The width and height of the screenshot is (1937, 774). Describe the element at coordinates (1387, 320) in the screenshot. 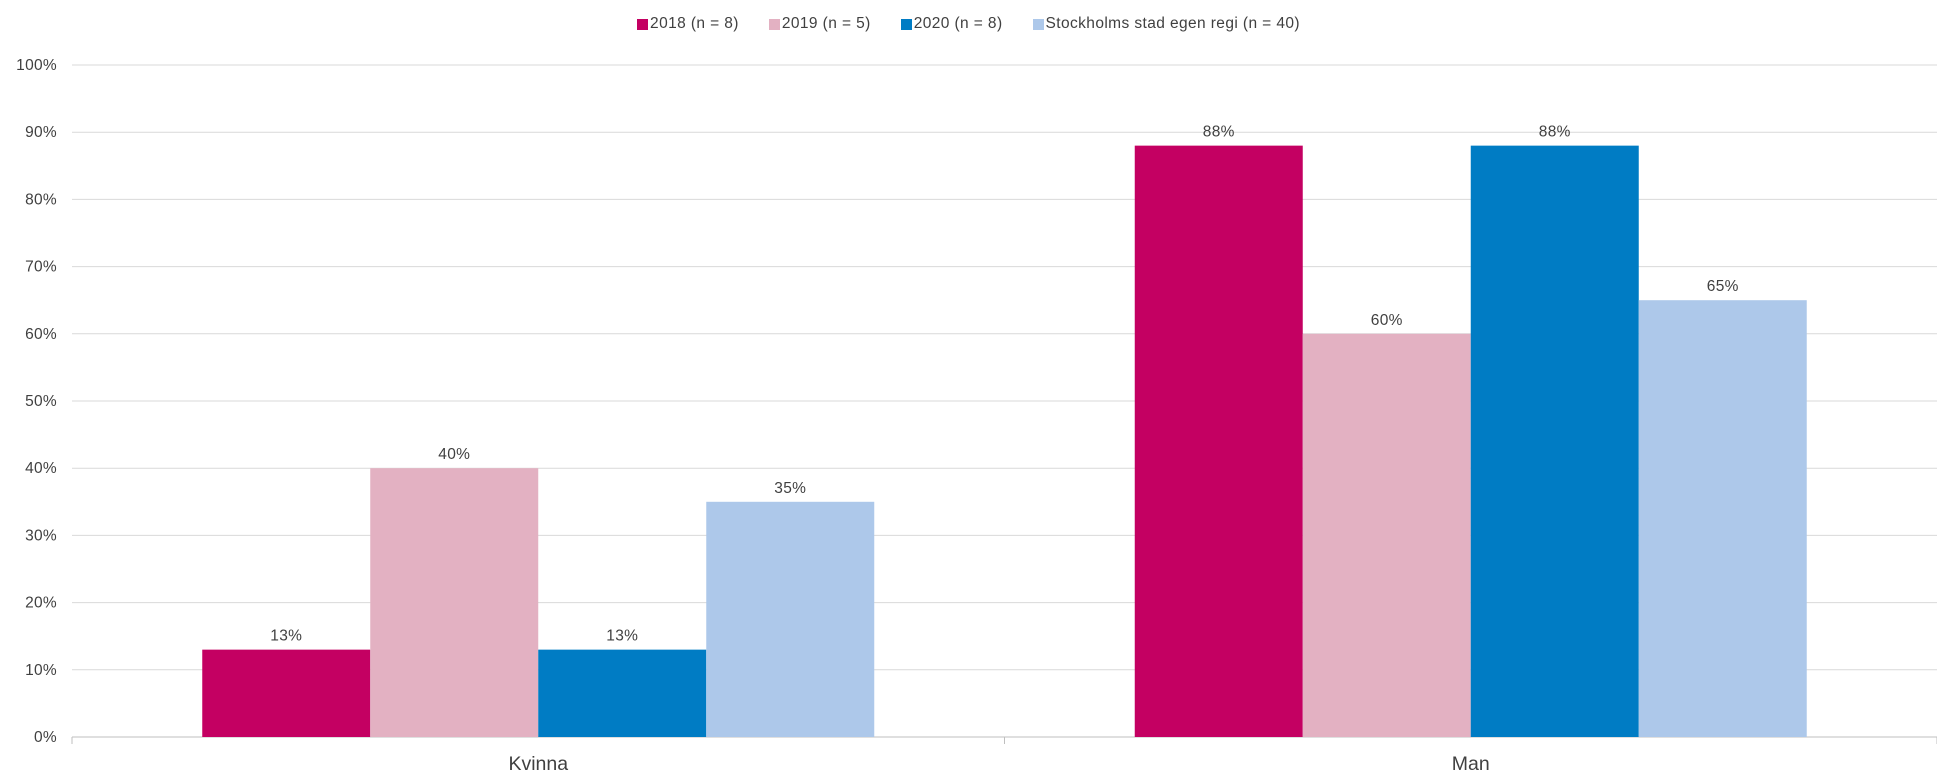

I see `data-label: 60%` at that location.